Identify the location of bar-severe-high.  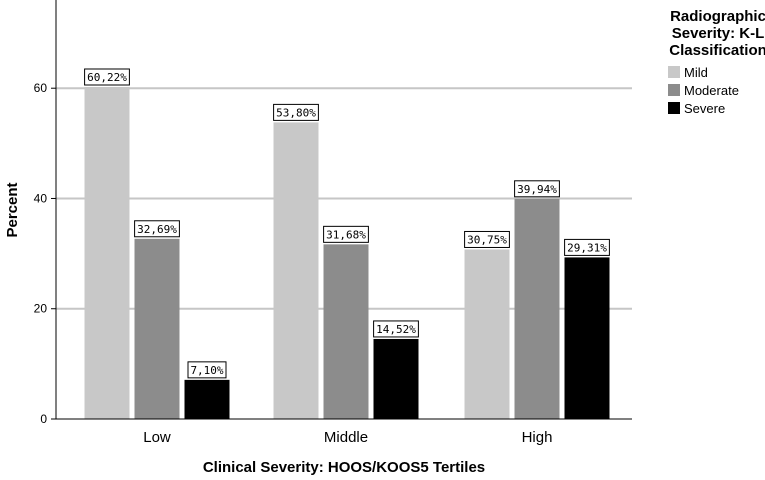
(587, 338).